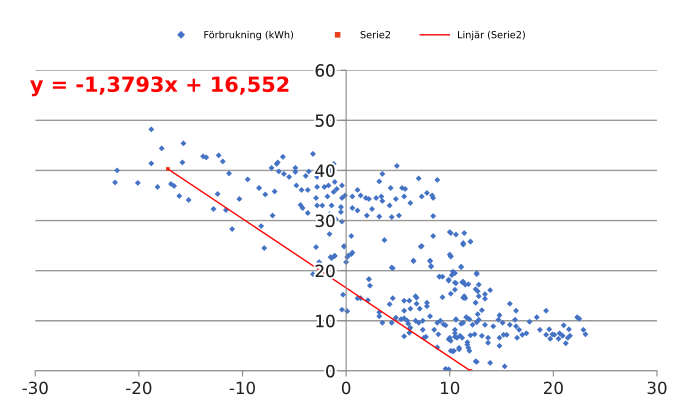 The height and width of the screenshot is (408, 678). I want to click on y-tick-label: 40, so click(325, 170).